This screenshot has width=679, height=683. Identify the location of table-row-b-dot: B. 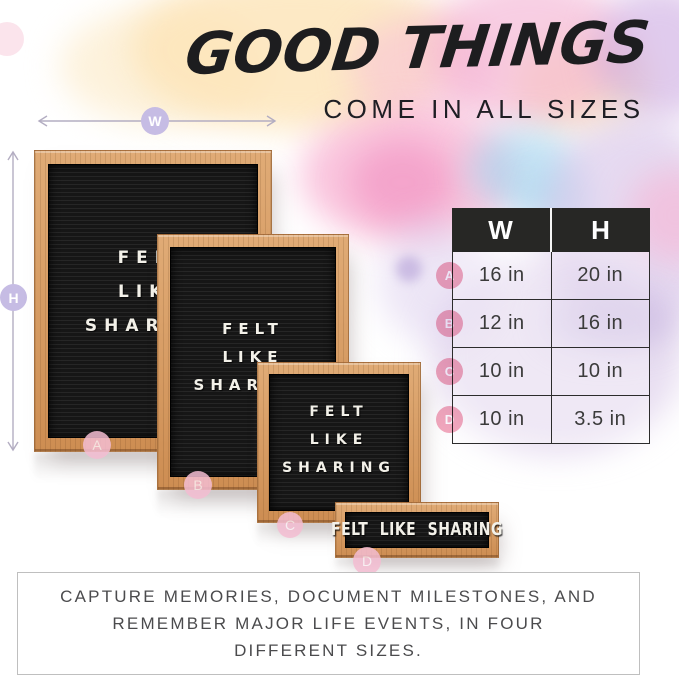
(449, 323).